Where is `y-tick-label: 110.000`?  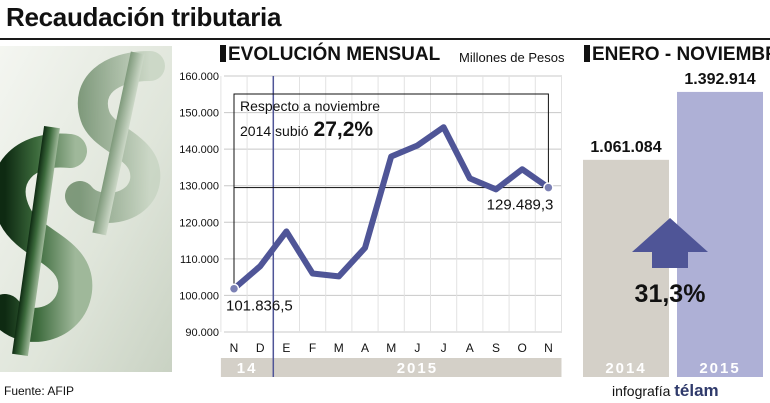 y-tick-label: 110.000 is located at coordinates (199, 260).